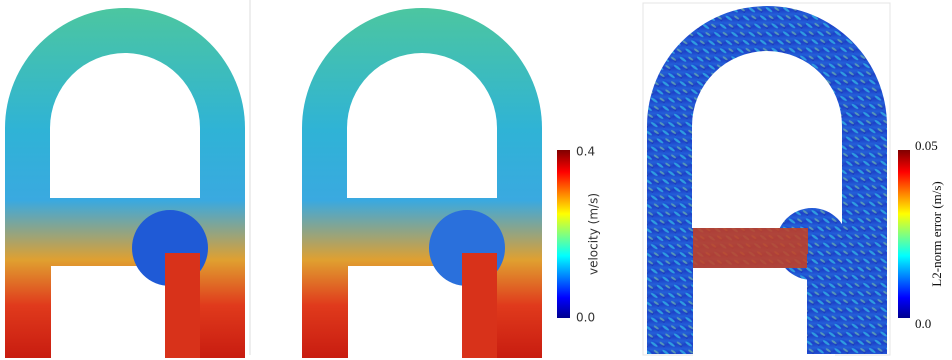 The width and height of the screenshot is (952, 360). What do you see at coordinates (926, 145) in the screenshot?
I see `colorbar-max: 0.05` at bounding box center [926, 145].